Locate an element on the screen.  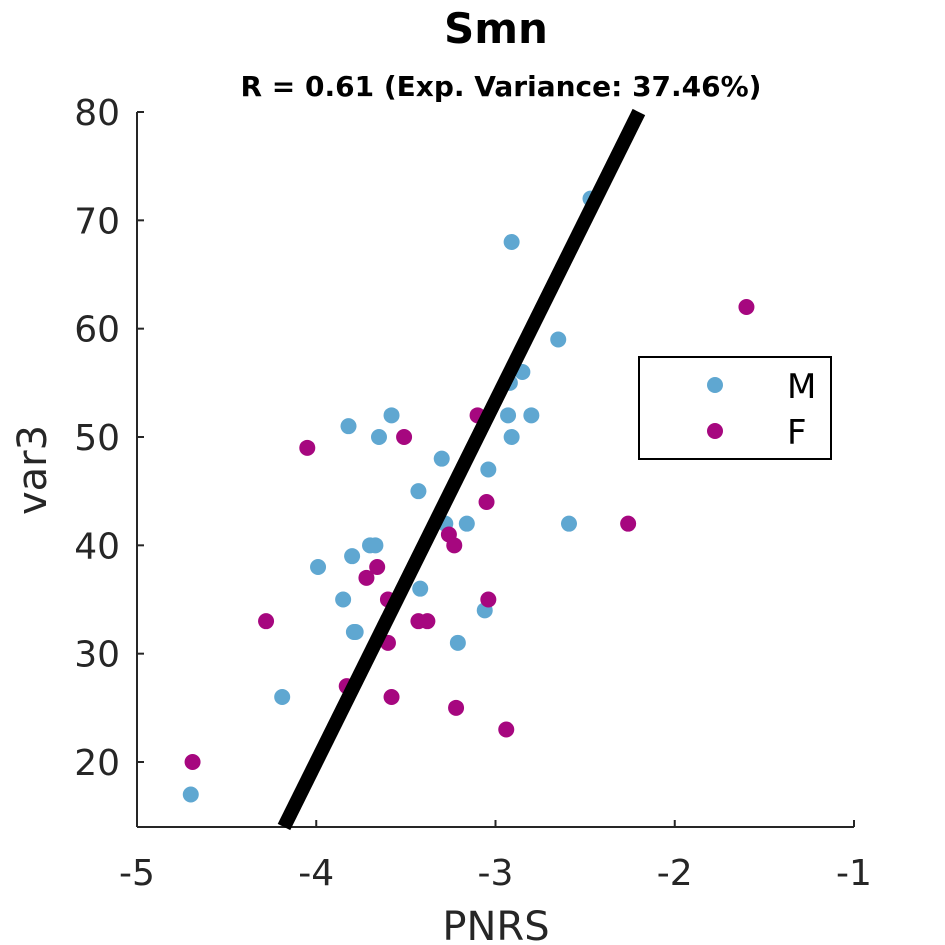
legend-label-m: M is located at coordinates (801, 387).